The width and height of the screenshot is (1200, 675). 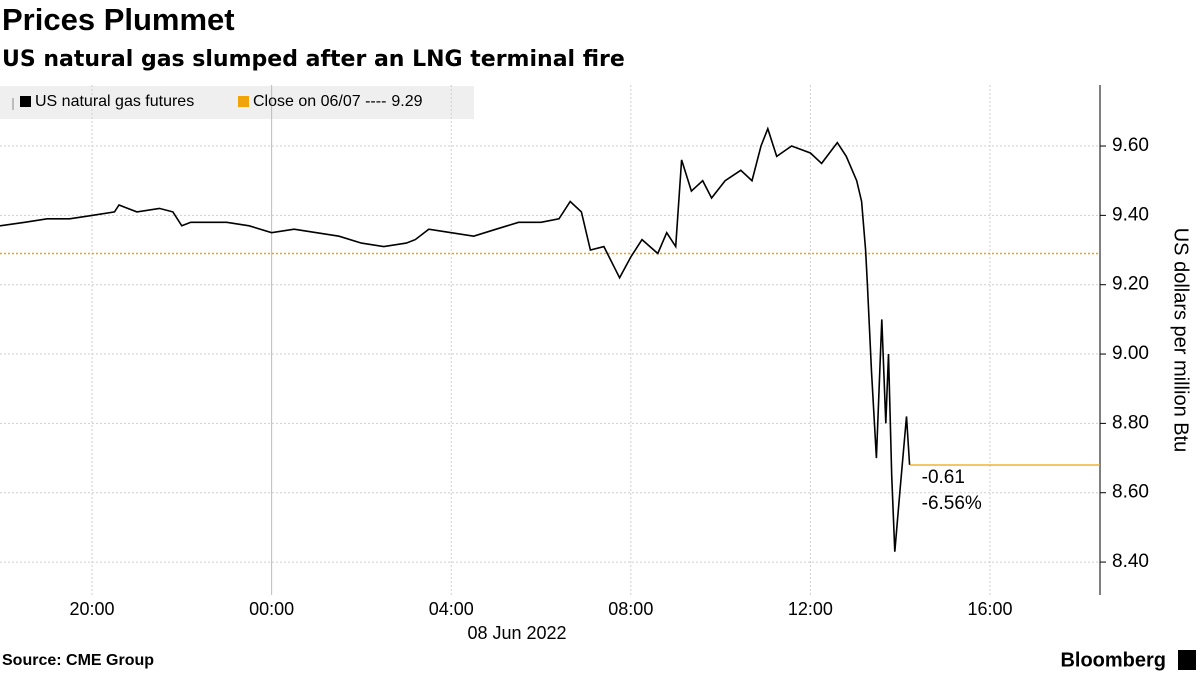 What do you see at coordinates (1130, 284) in the screenshot?
I see `y-tick-label: 9.20` at bounding box center [1130, 284].